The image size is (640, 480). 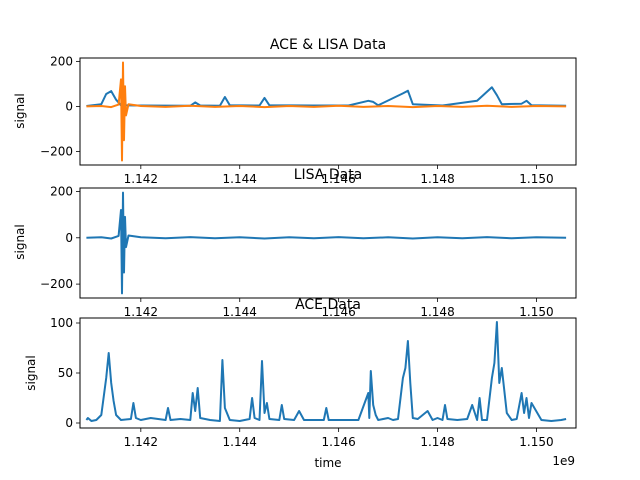 I want to click on y-tick-label: 100, so click(x=61, y=323).